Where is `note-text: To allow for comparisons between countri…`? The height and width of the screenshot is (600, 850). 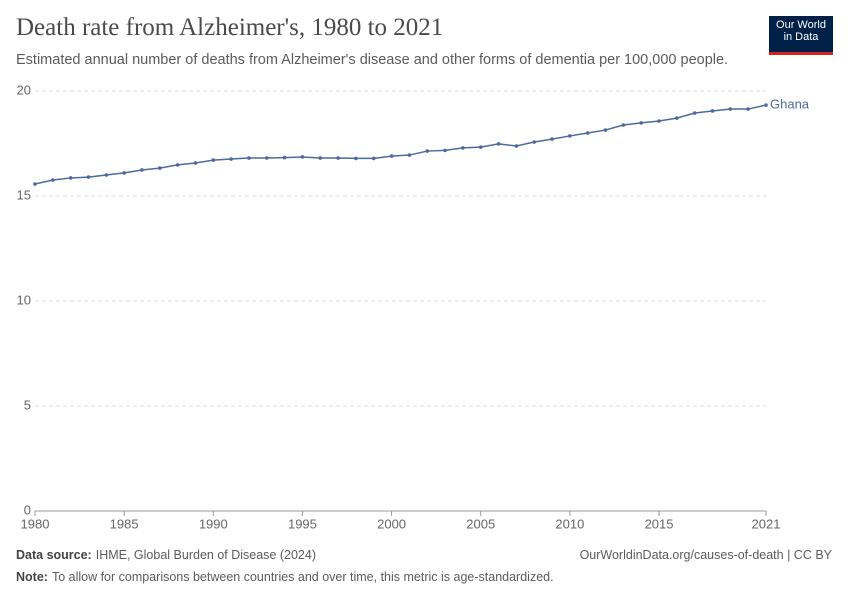
note-text: To allow for comparisons between countri… is located at coordinates (302, 577).